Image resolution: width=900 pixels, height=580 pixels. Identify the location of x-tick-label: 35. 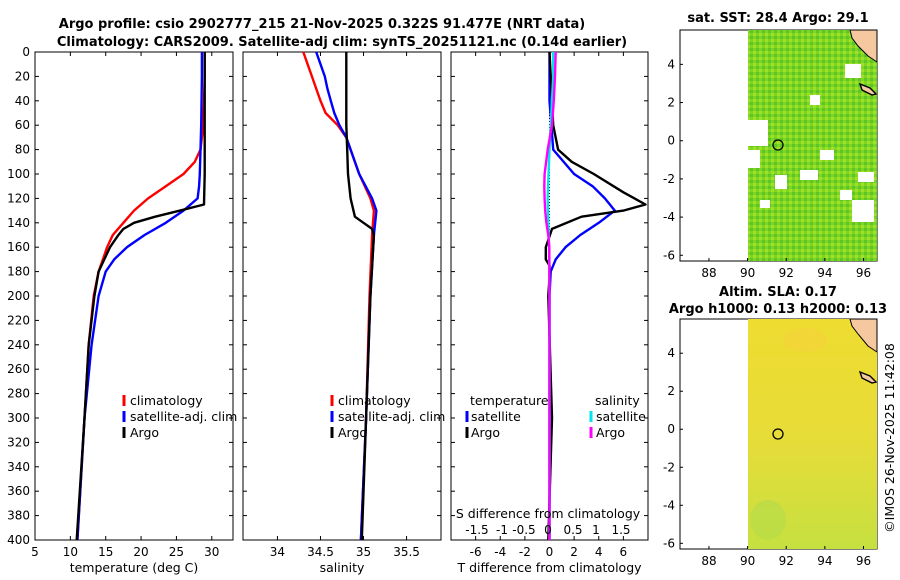
(363, 552).